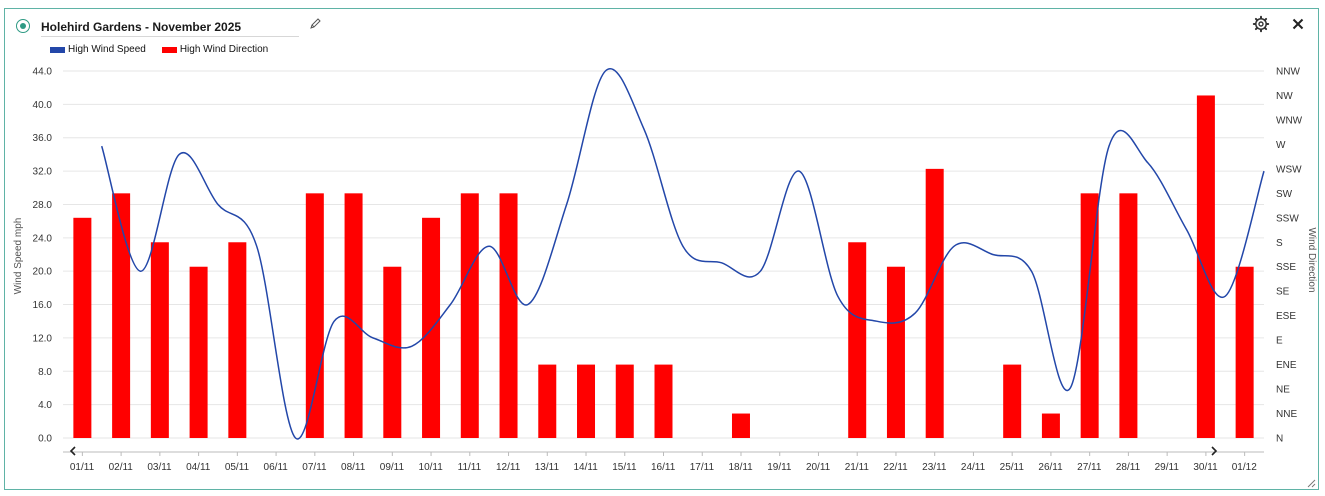  I want to click on y-tick-label: 4.0, so click(45, 405).